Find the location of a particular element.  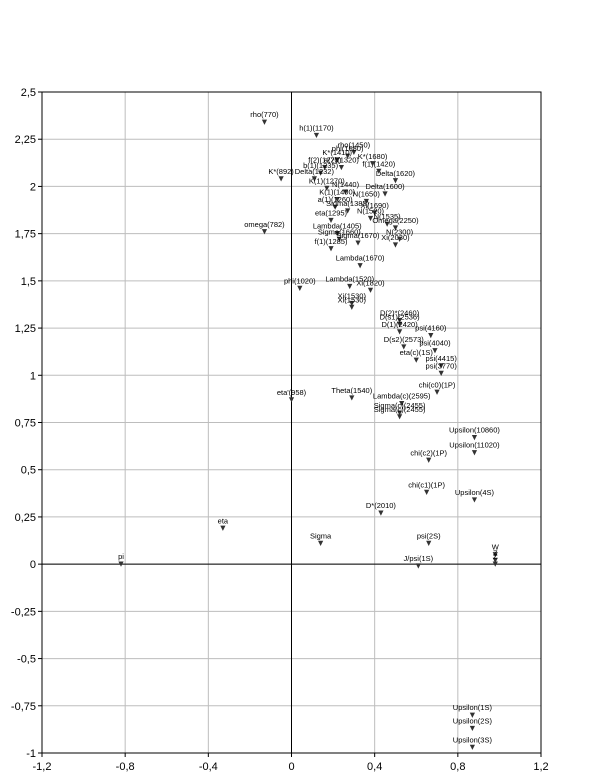

data-point: psi(4415) is located at coordinates (442, 361).